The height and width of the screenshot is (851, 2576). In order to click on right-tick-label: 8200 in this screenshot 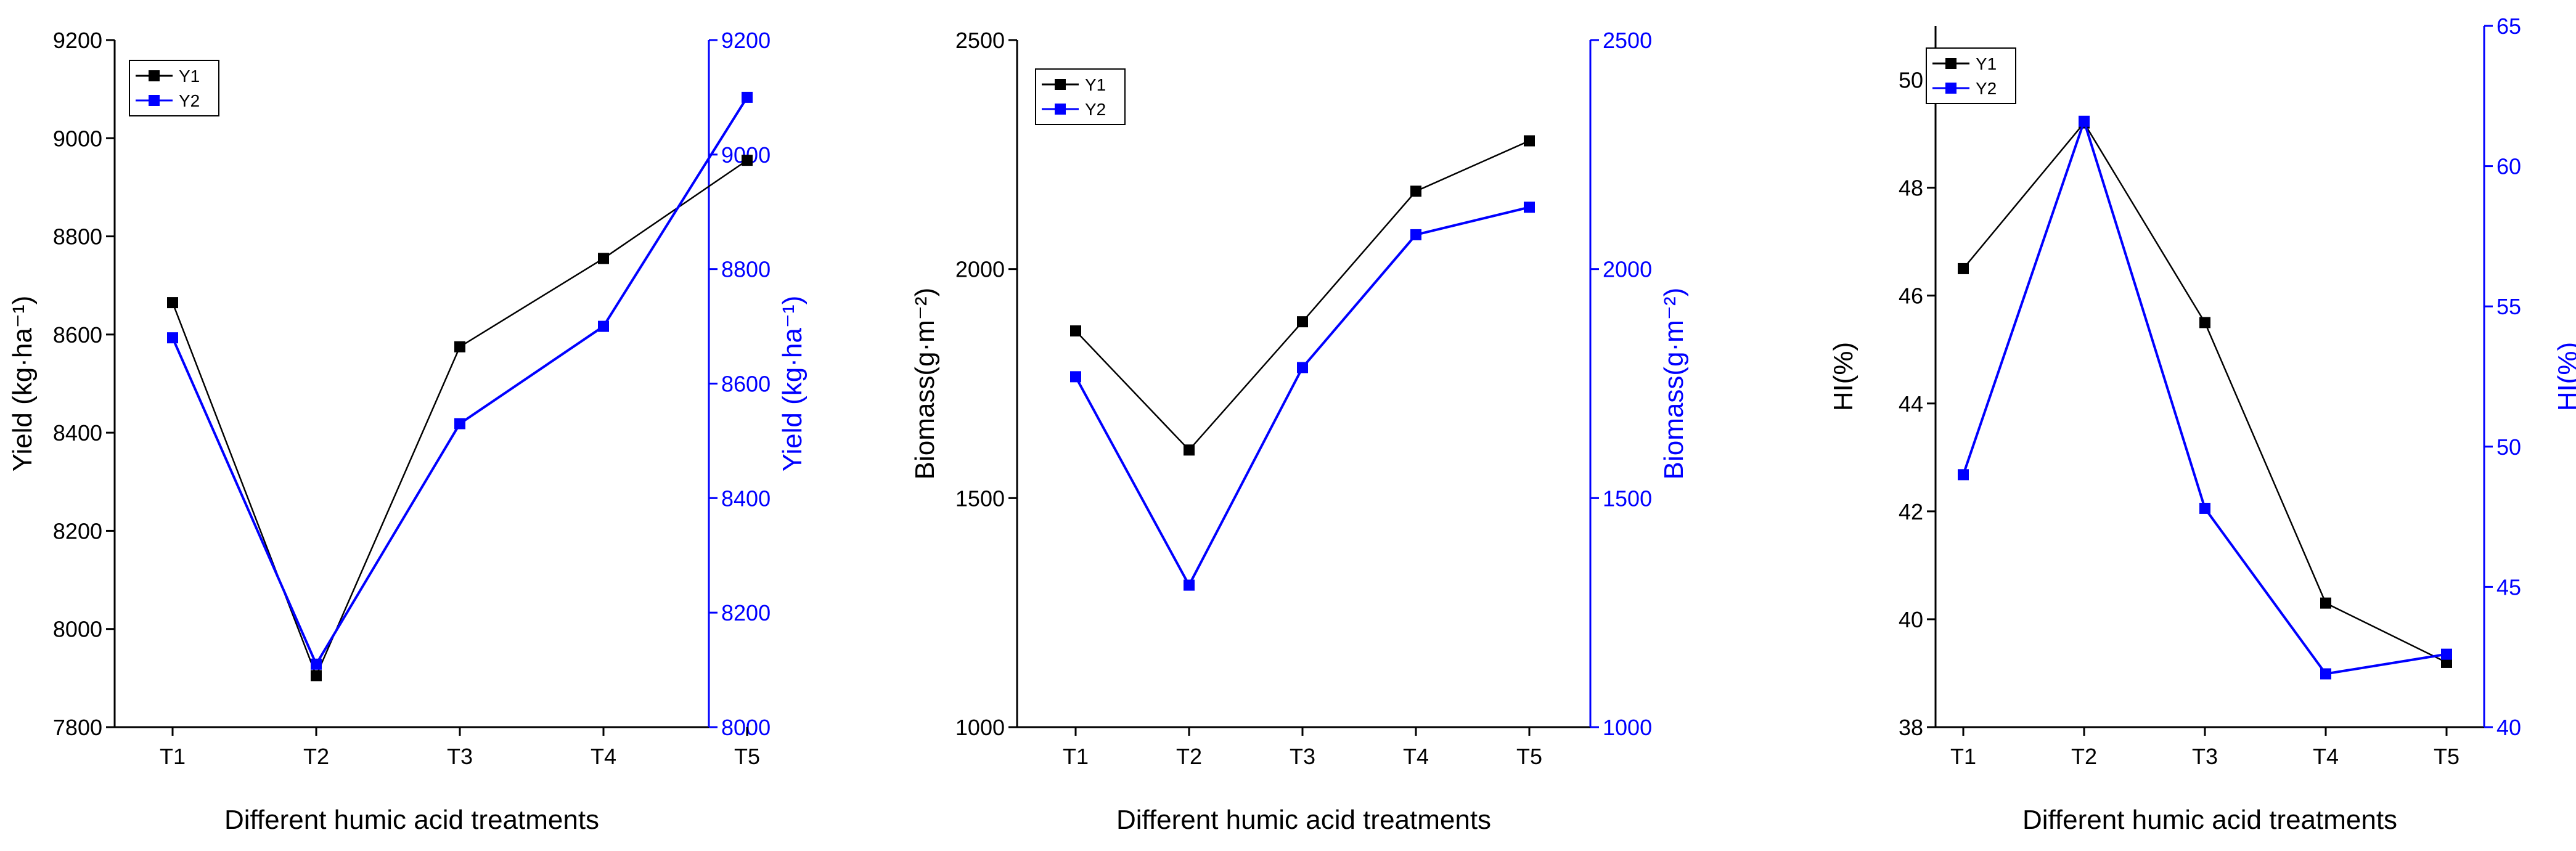, I will do `click(746, 612)`.